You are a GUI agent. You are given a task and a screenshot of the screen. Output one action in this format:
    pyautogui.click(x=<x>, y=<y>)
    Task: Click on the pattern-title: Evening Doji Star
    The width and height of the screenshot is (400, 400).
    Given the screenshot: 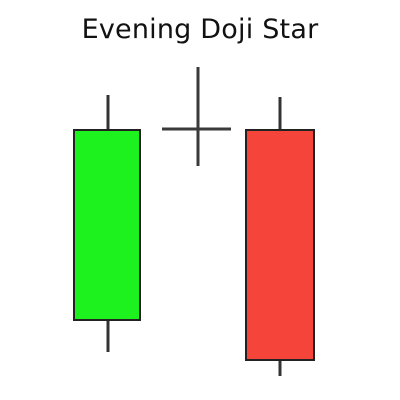 What is the action you would take?
    pyautogui.click(x=200, y=29)
    